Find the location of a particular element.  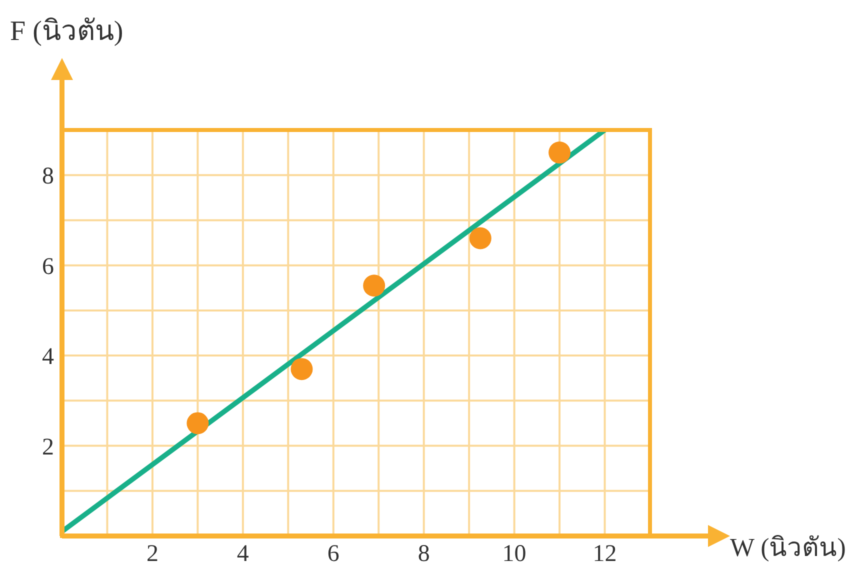

y-tick-label: 6 is located at coordinates (48, 267).